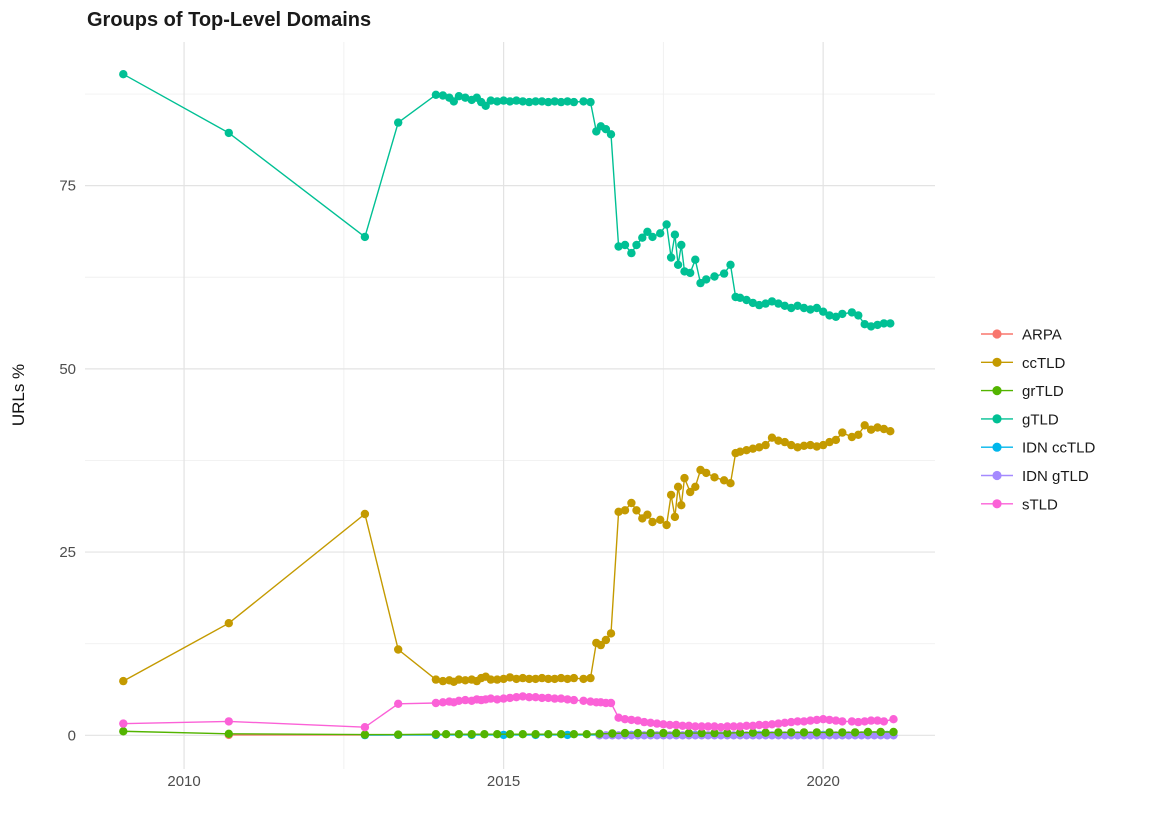 This screenshot has width=1164, height=827. I want to click on y-tick-label: 50, so click(67, 369).